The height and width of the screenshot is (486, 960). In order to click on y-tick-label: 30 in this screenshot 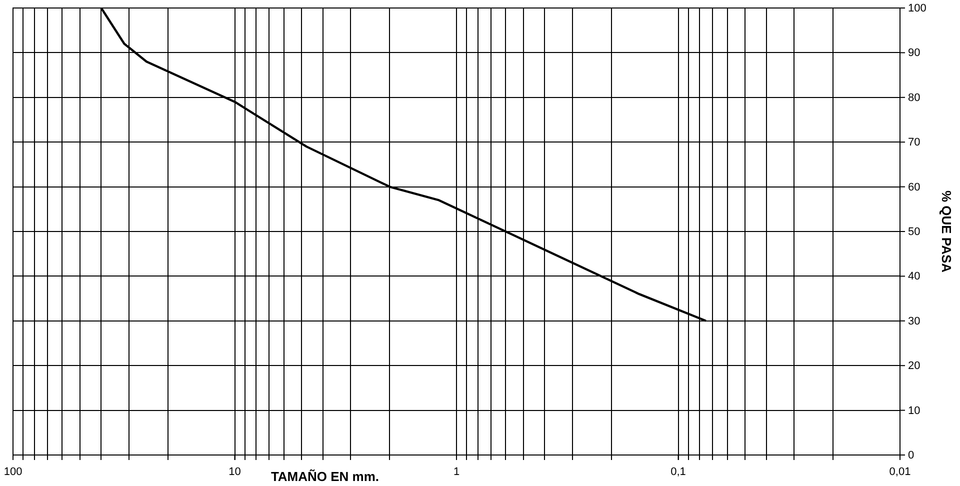, I will do `click(914, 321)`.